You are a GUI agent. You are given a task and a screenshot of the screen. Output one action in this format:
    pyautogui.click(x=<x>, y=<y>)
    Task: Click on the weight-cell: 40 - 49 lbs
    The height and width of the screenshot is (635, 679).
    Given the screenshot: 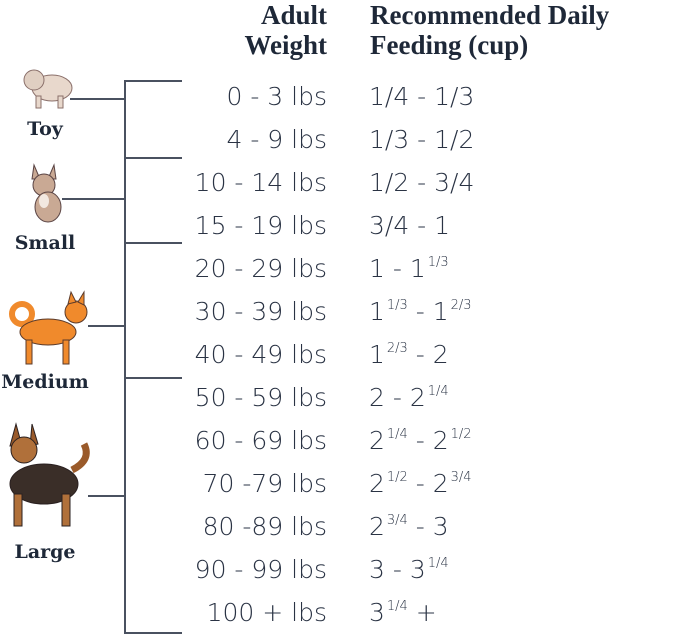 What is the action you would take?
    pyautogui.click(x=260, y=354)
    